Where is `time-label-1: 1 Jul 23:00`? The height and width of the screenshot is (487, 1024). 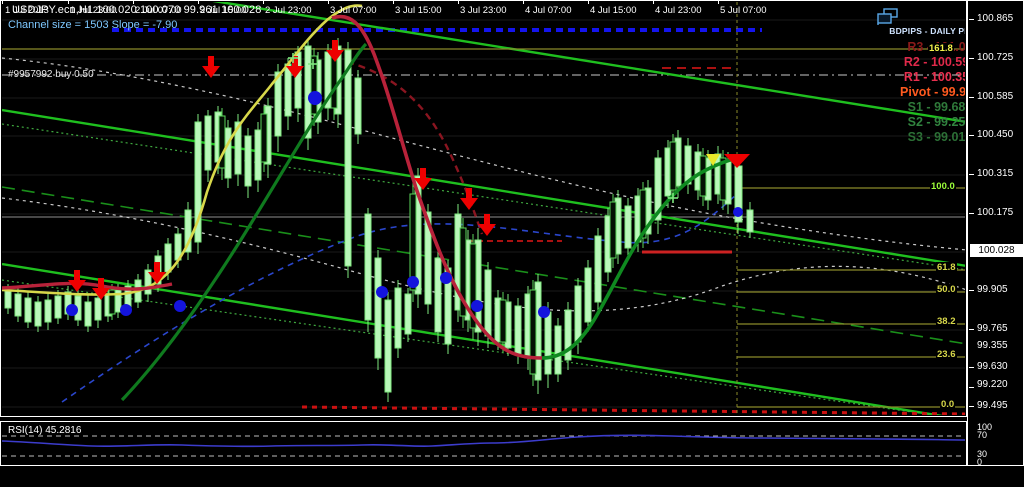 time-label-1: 1 Jul 23:00 is located at coordinates (93, 10).